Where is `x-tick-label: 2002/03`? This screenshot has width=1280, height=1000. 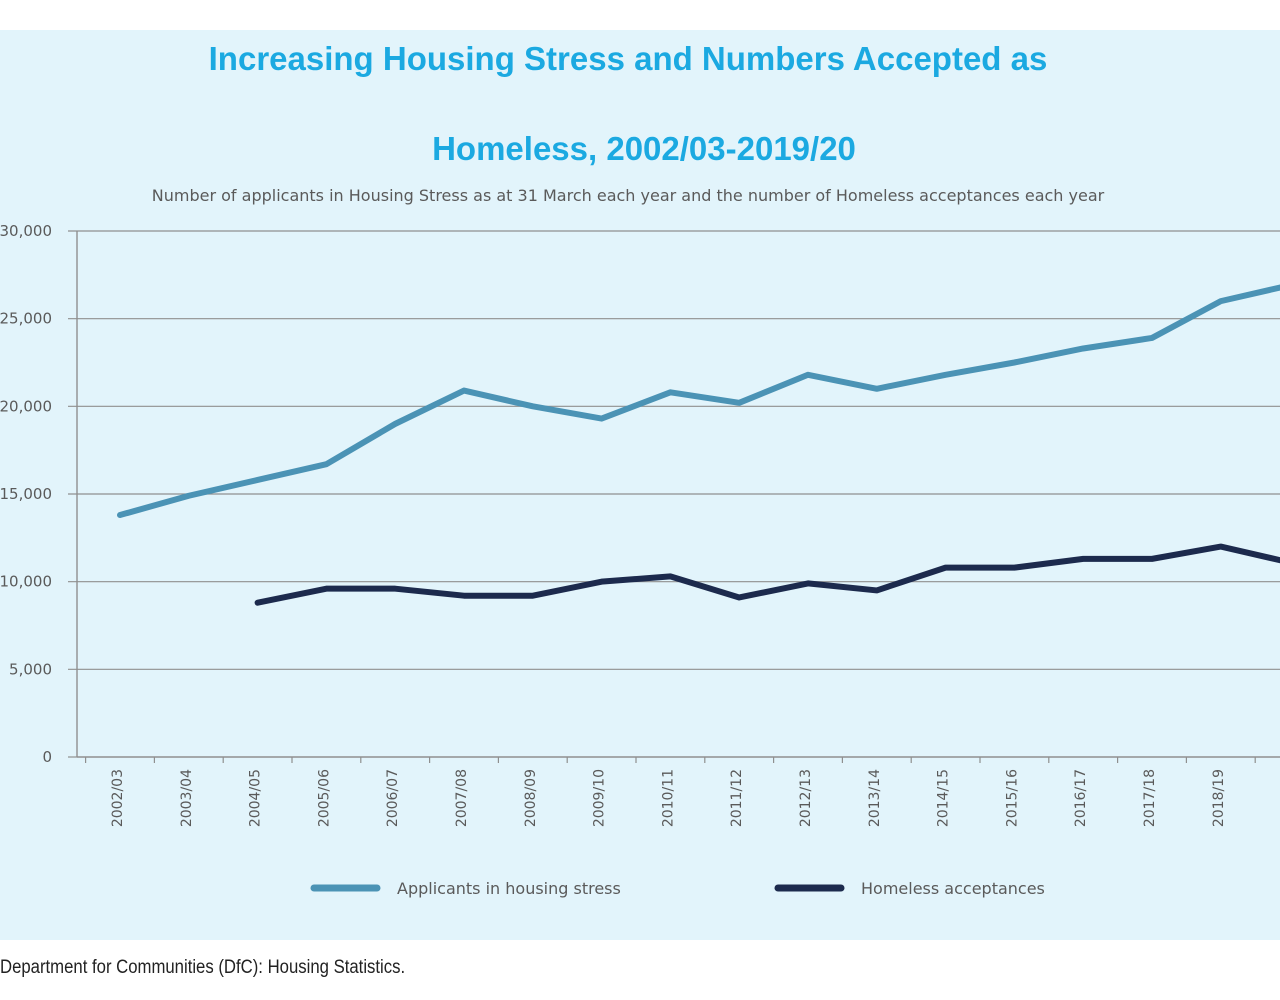 x-tick-label: 2002/03 is located at coordinates (118, 798).